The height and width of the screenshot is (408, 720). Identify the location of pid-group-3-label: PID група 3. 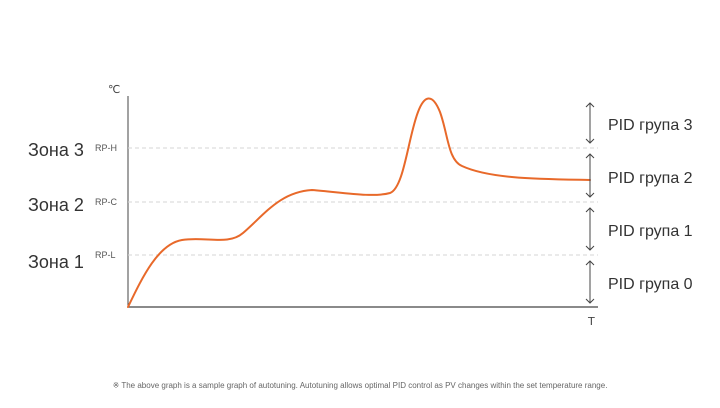
(650, 125).